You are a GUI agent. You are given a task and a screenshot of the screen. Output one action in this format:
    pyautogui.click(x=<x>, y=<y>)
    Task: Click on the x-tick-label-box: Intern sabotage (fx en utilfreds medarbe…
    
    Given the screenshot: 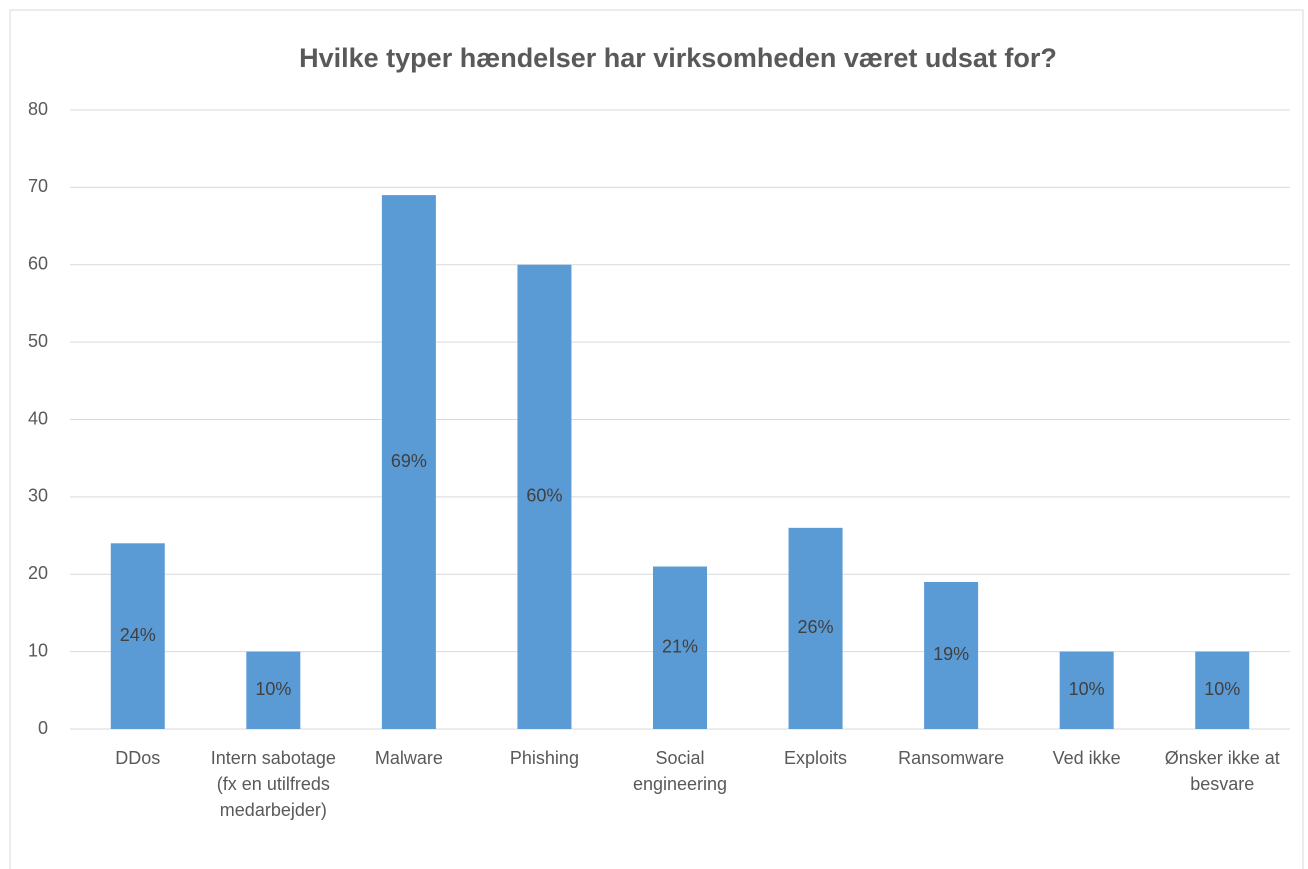 What is the action you would take?
    pyautogui.click(x=273, y=784)
    